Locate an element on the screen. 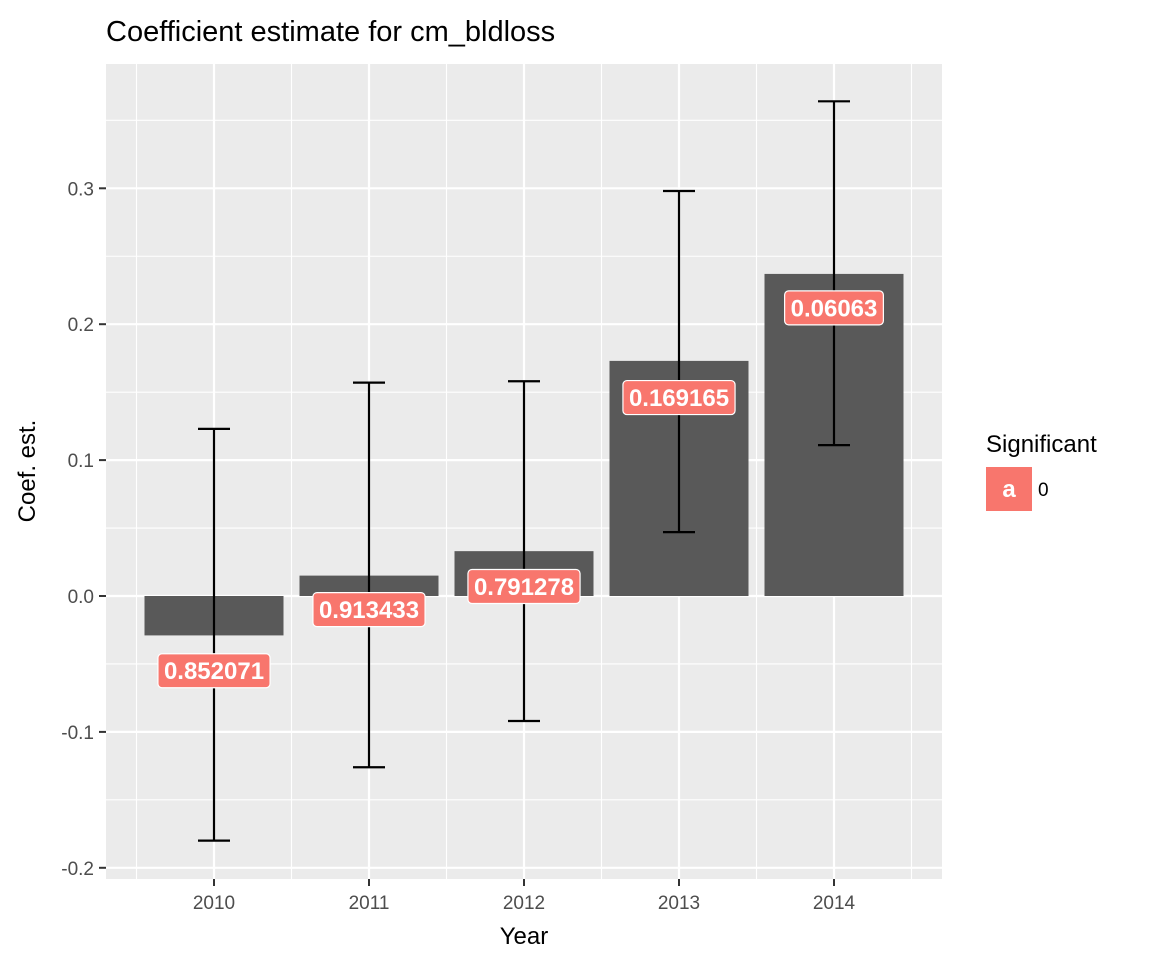  legend-key-letter: a is located at coordinates (1009, 489).